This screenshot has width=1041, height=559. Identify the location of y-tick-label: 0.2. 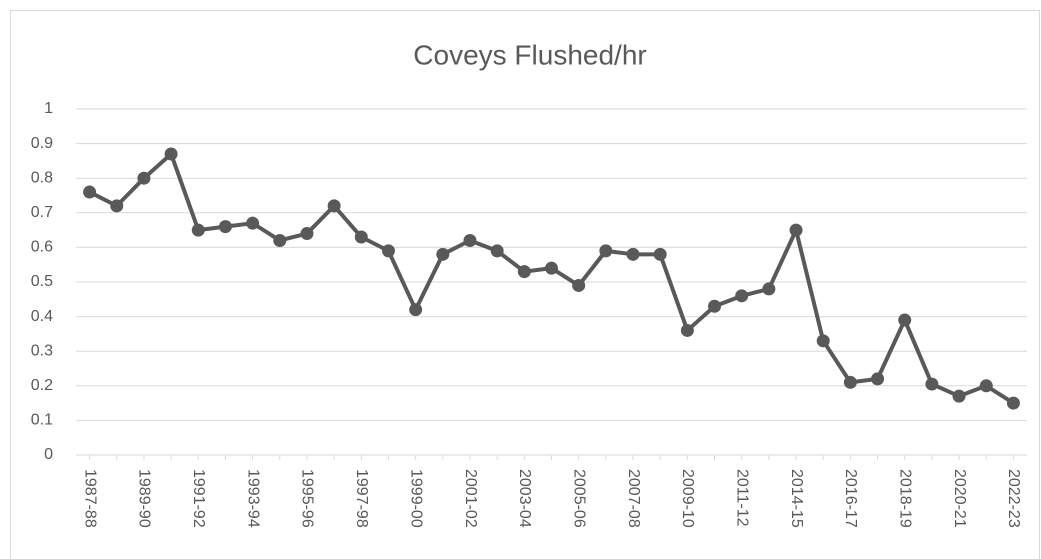
(42, 385).